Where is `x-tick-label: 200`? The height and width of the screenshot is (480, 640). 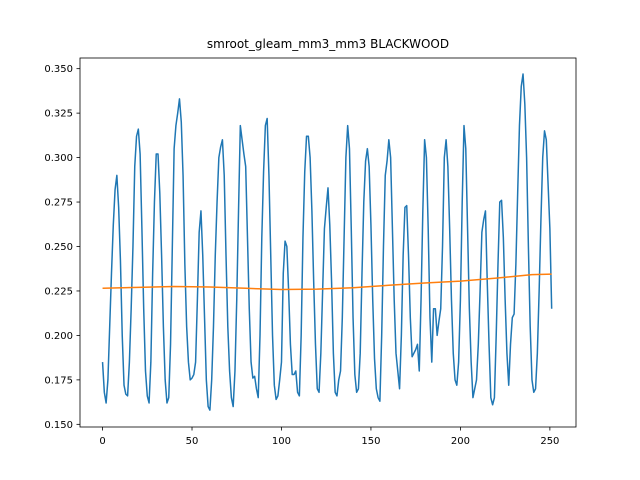
x-tick-label: 200 is located at coordinates (460, 441).